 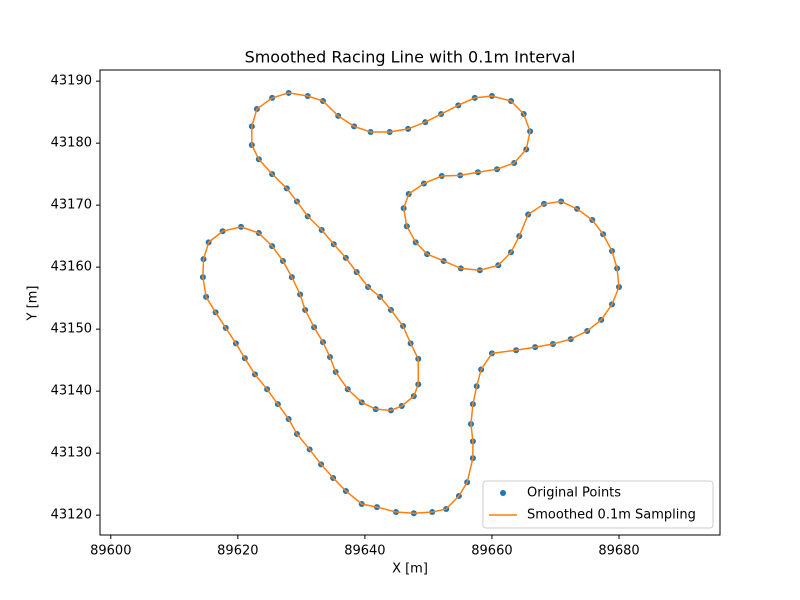 What do you see at coordinates (71, 205) in the screenshot?
I see `y-tick-label: 43170` at bounding box center [71, 205].